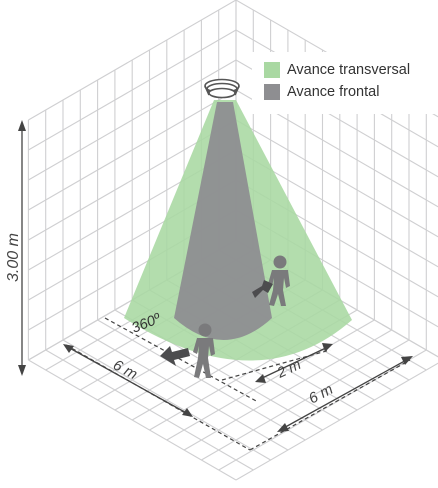 Image resolution: width=438 pixels, height=488 pixels. What do you see at coordinates (222, 88) in the screenshot?
I see `sensor-icon` at bounding box center [222, 88].